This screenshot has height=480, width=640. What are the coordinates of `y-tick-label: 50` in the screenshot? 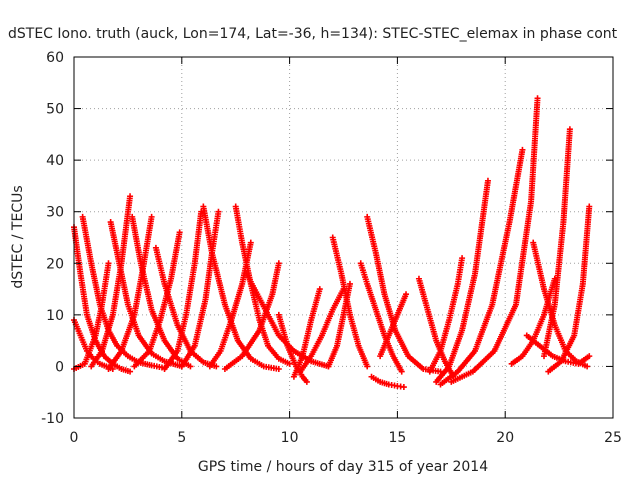 It's located at (55, 110).